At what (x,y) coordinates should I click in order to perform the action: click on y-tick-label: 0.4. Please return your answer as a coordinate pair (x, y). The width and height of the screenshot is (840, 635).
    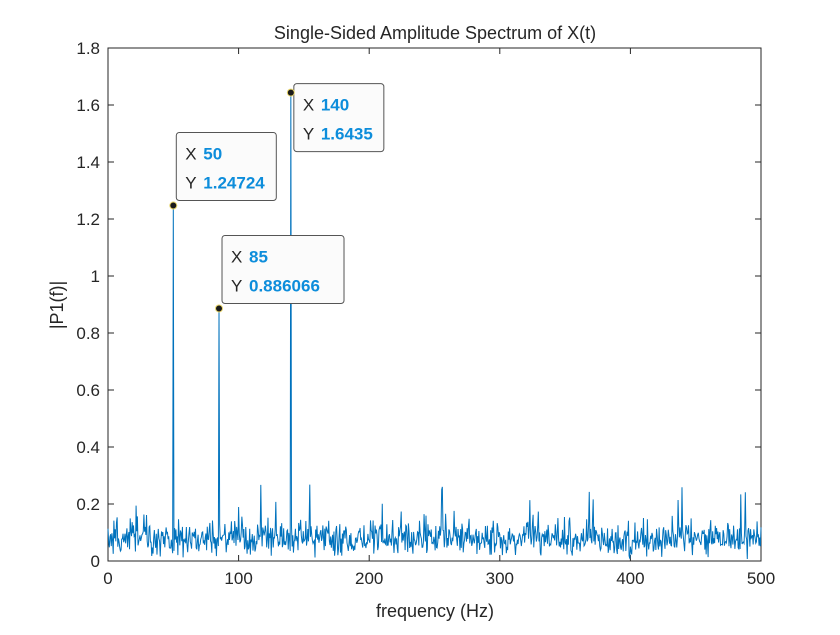
    Looking at the image, I should click on (88, 447).